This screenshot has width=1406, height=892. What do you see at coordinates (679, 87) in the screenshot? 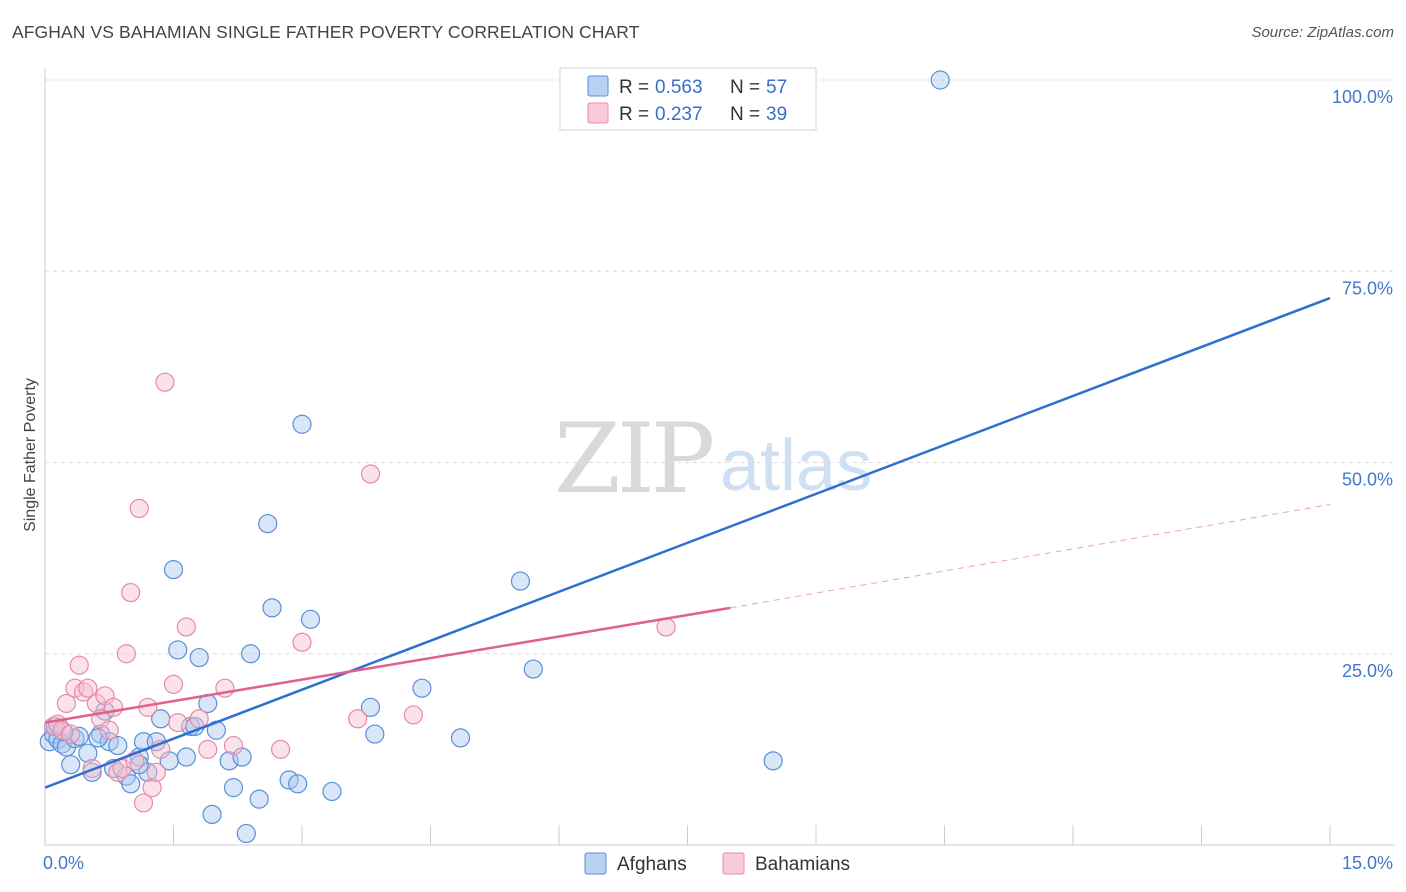
I see `legend-r-afghans: 0.563` at bounding box center [679, 87].